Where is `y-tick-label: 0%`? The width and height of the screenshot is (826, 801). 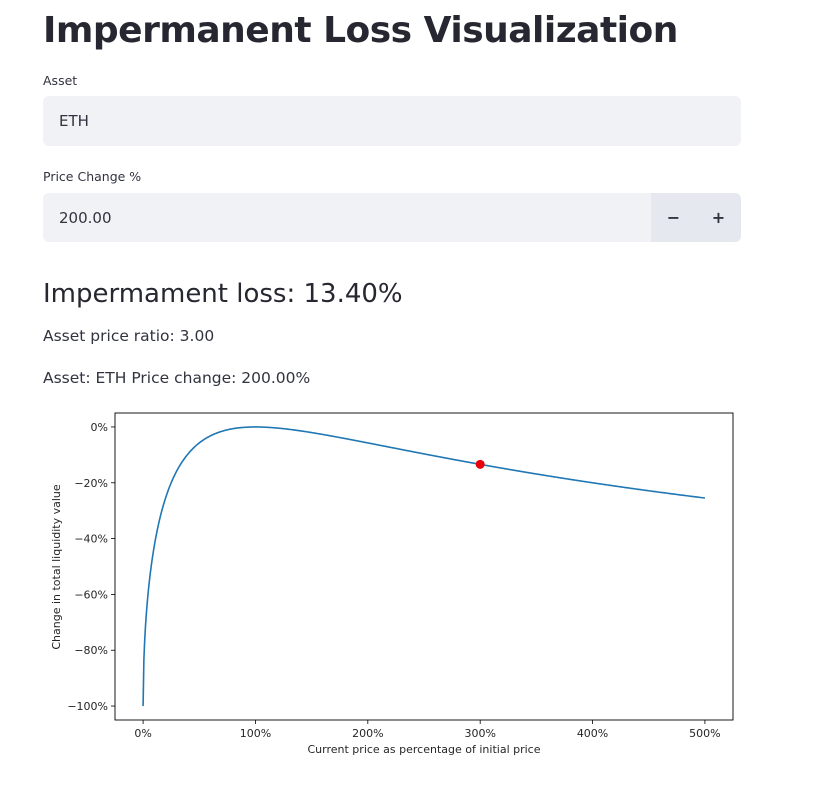 y-tick-label: 0% is located at coordinates (99, 427).